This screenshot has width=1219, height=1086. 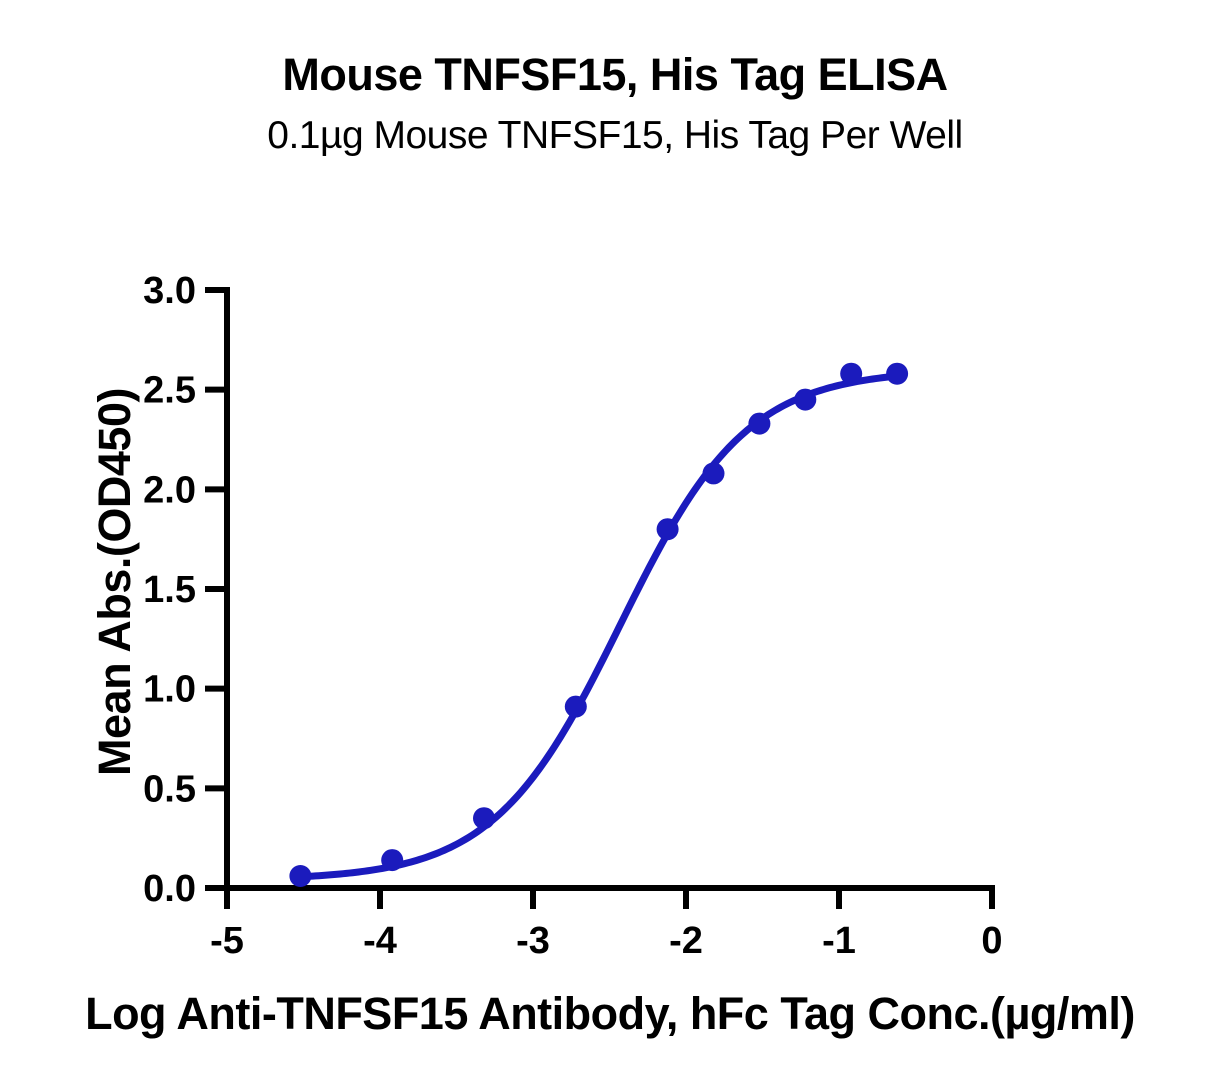 What do you see at coordinates (169, 789) in the screenshot?
I see `y-tick-label: 0.5` at bounding box center [169, 789].